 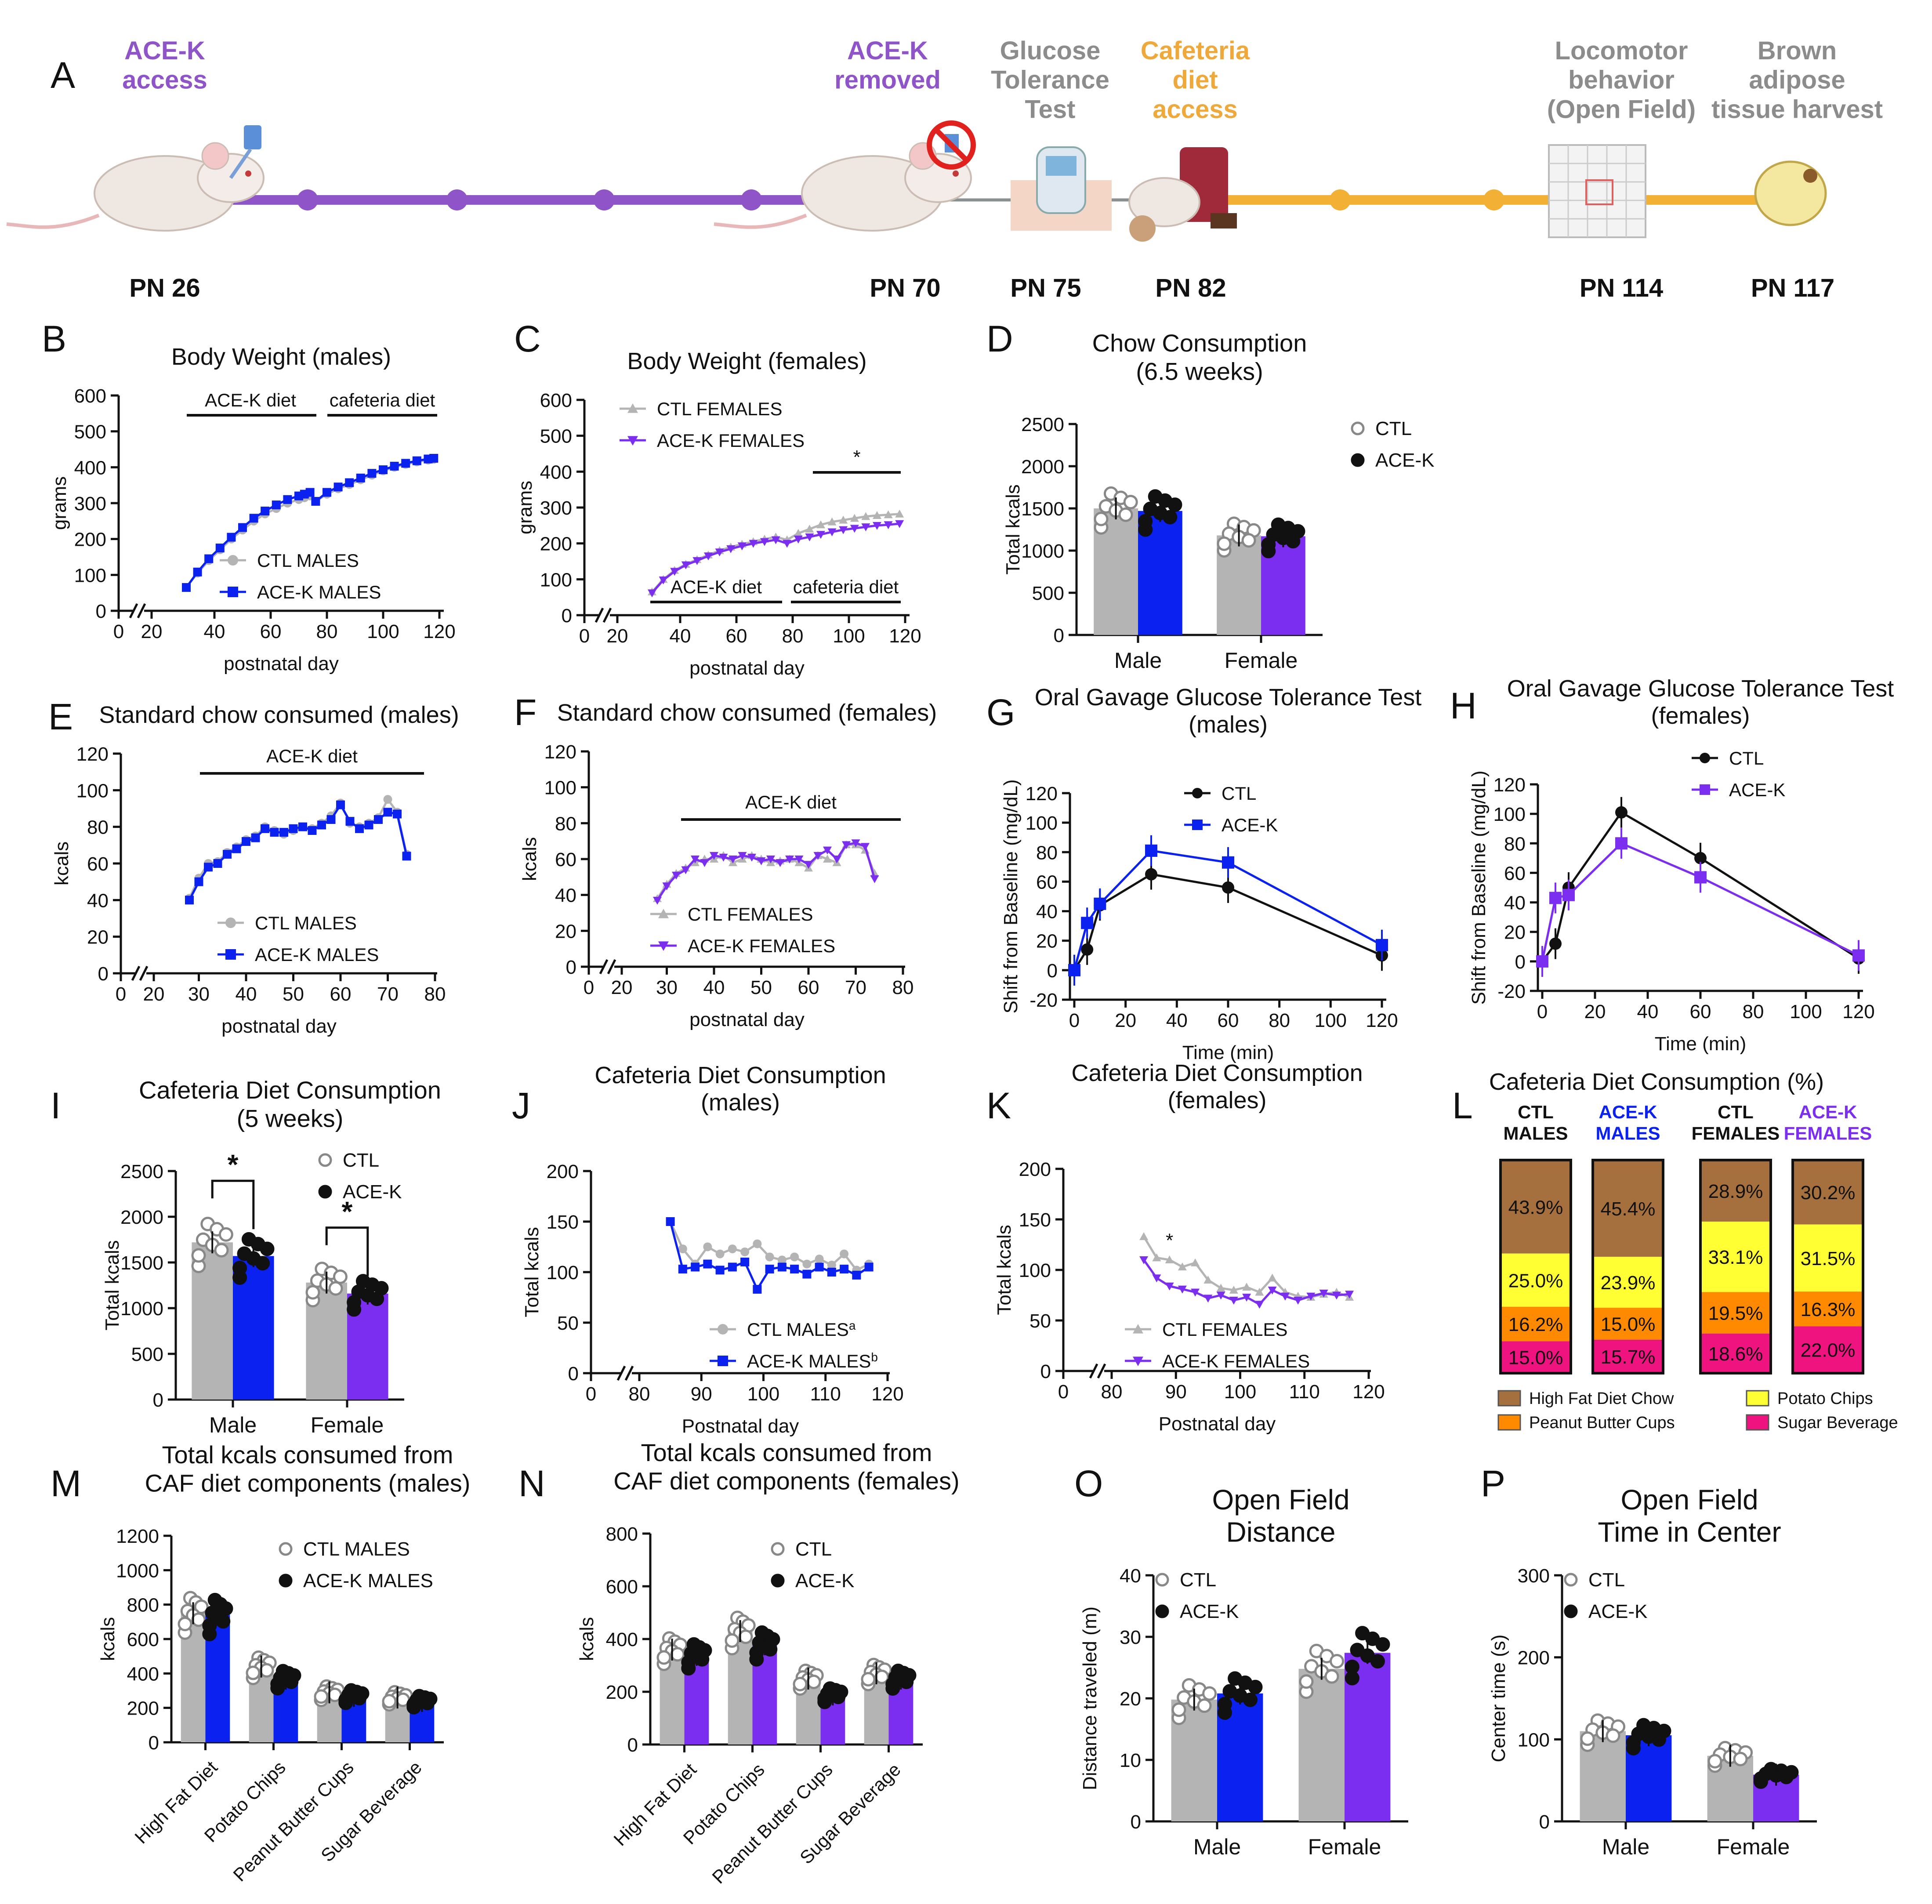 I want to click on panel-letter-O: O, so click(x=1088, y=1484).